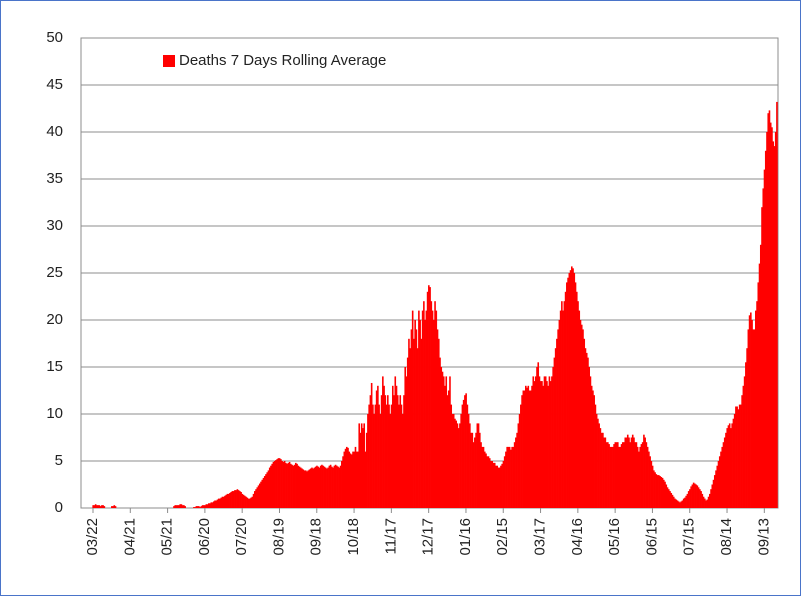  Describe the element at coordinates (282, 60) in the screenshot. I see `legend-label: Deaths 7 Days Rolling Average` at that location.